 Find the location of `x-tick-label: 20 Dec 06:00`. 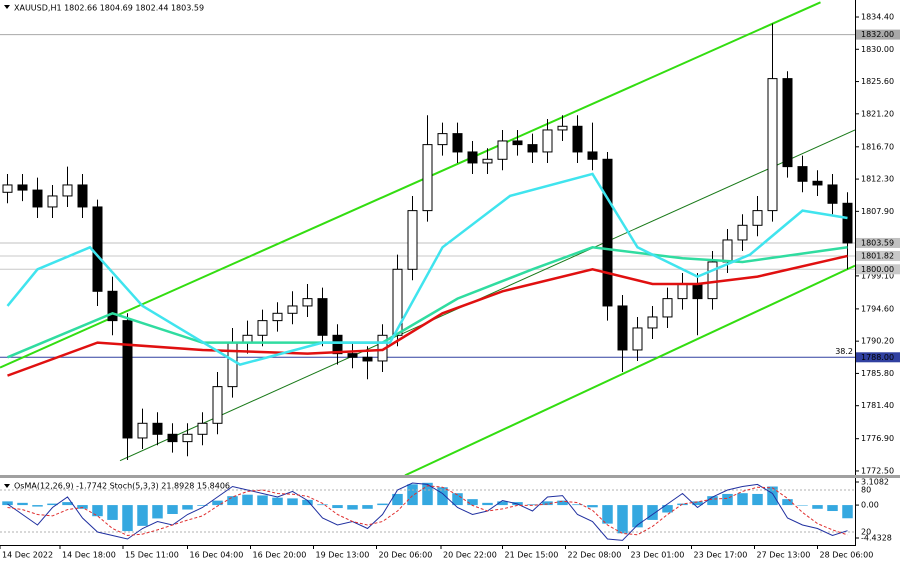

x-tick-label: 20 Dec 06:00 is located at coordinates (406, 555).